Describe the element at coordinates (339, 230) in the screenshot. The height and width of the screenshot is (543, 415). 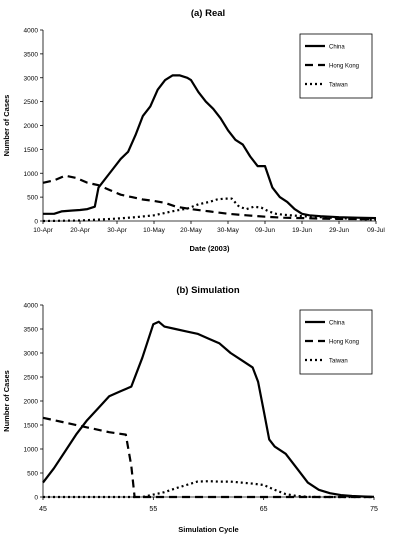
I see `x-tick-label: 29-Jun` at that location.